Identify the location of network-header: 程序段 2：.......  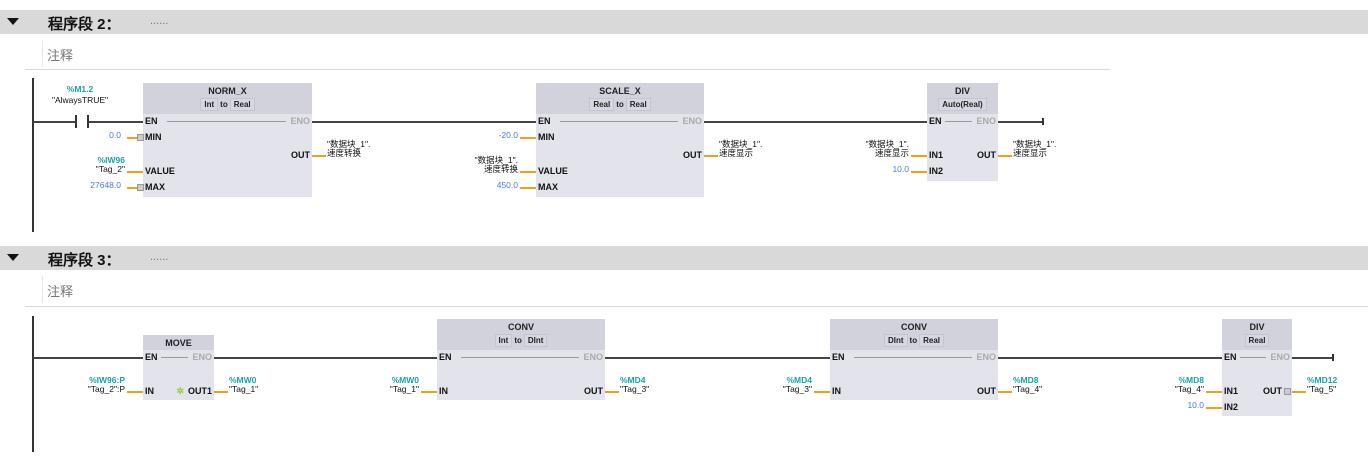
(684, 22).